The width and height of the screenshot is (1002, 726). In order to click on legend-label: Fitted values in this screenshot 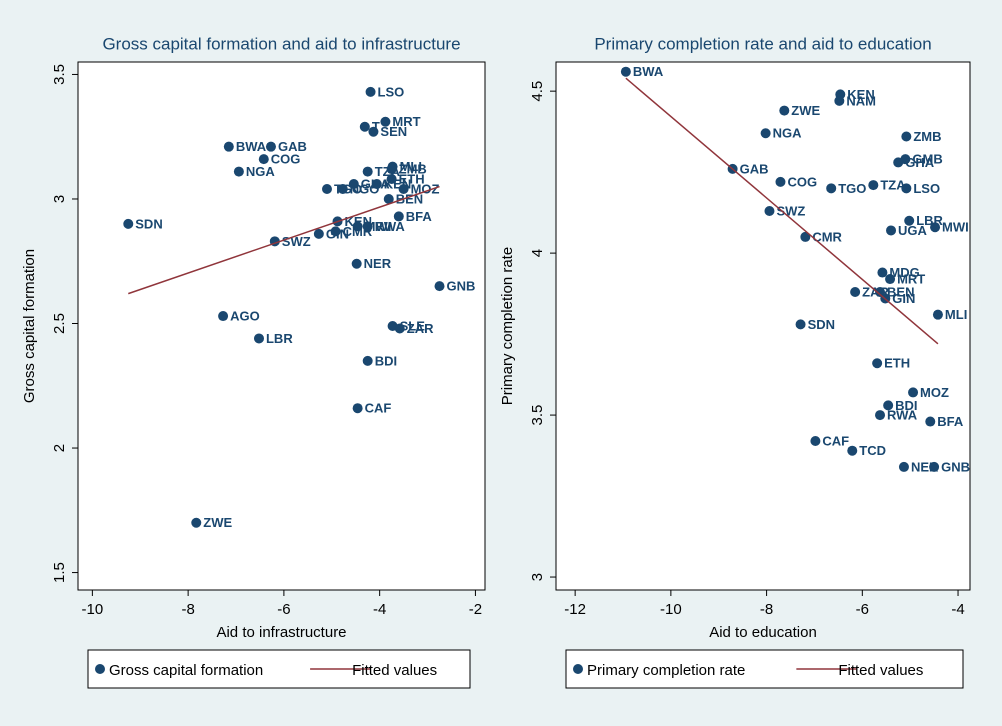, I will do `click(880, 670)`.